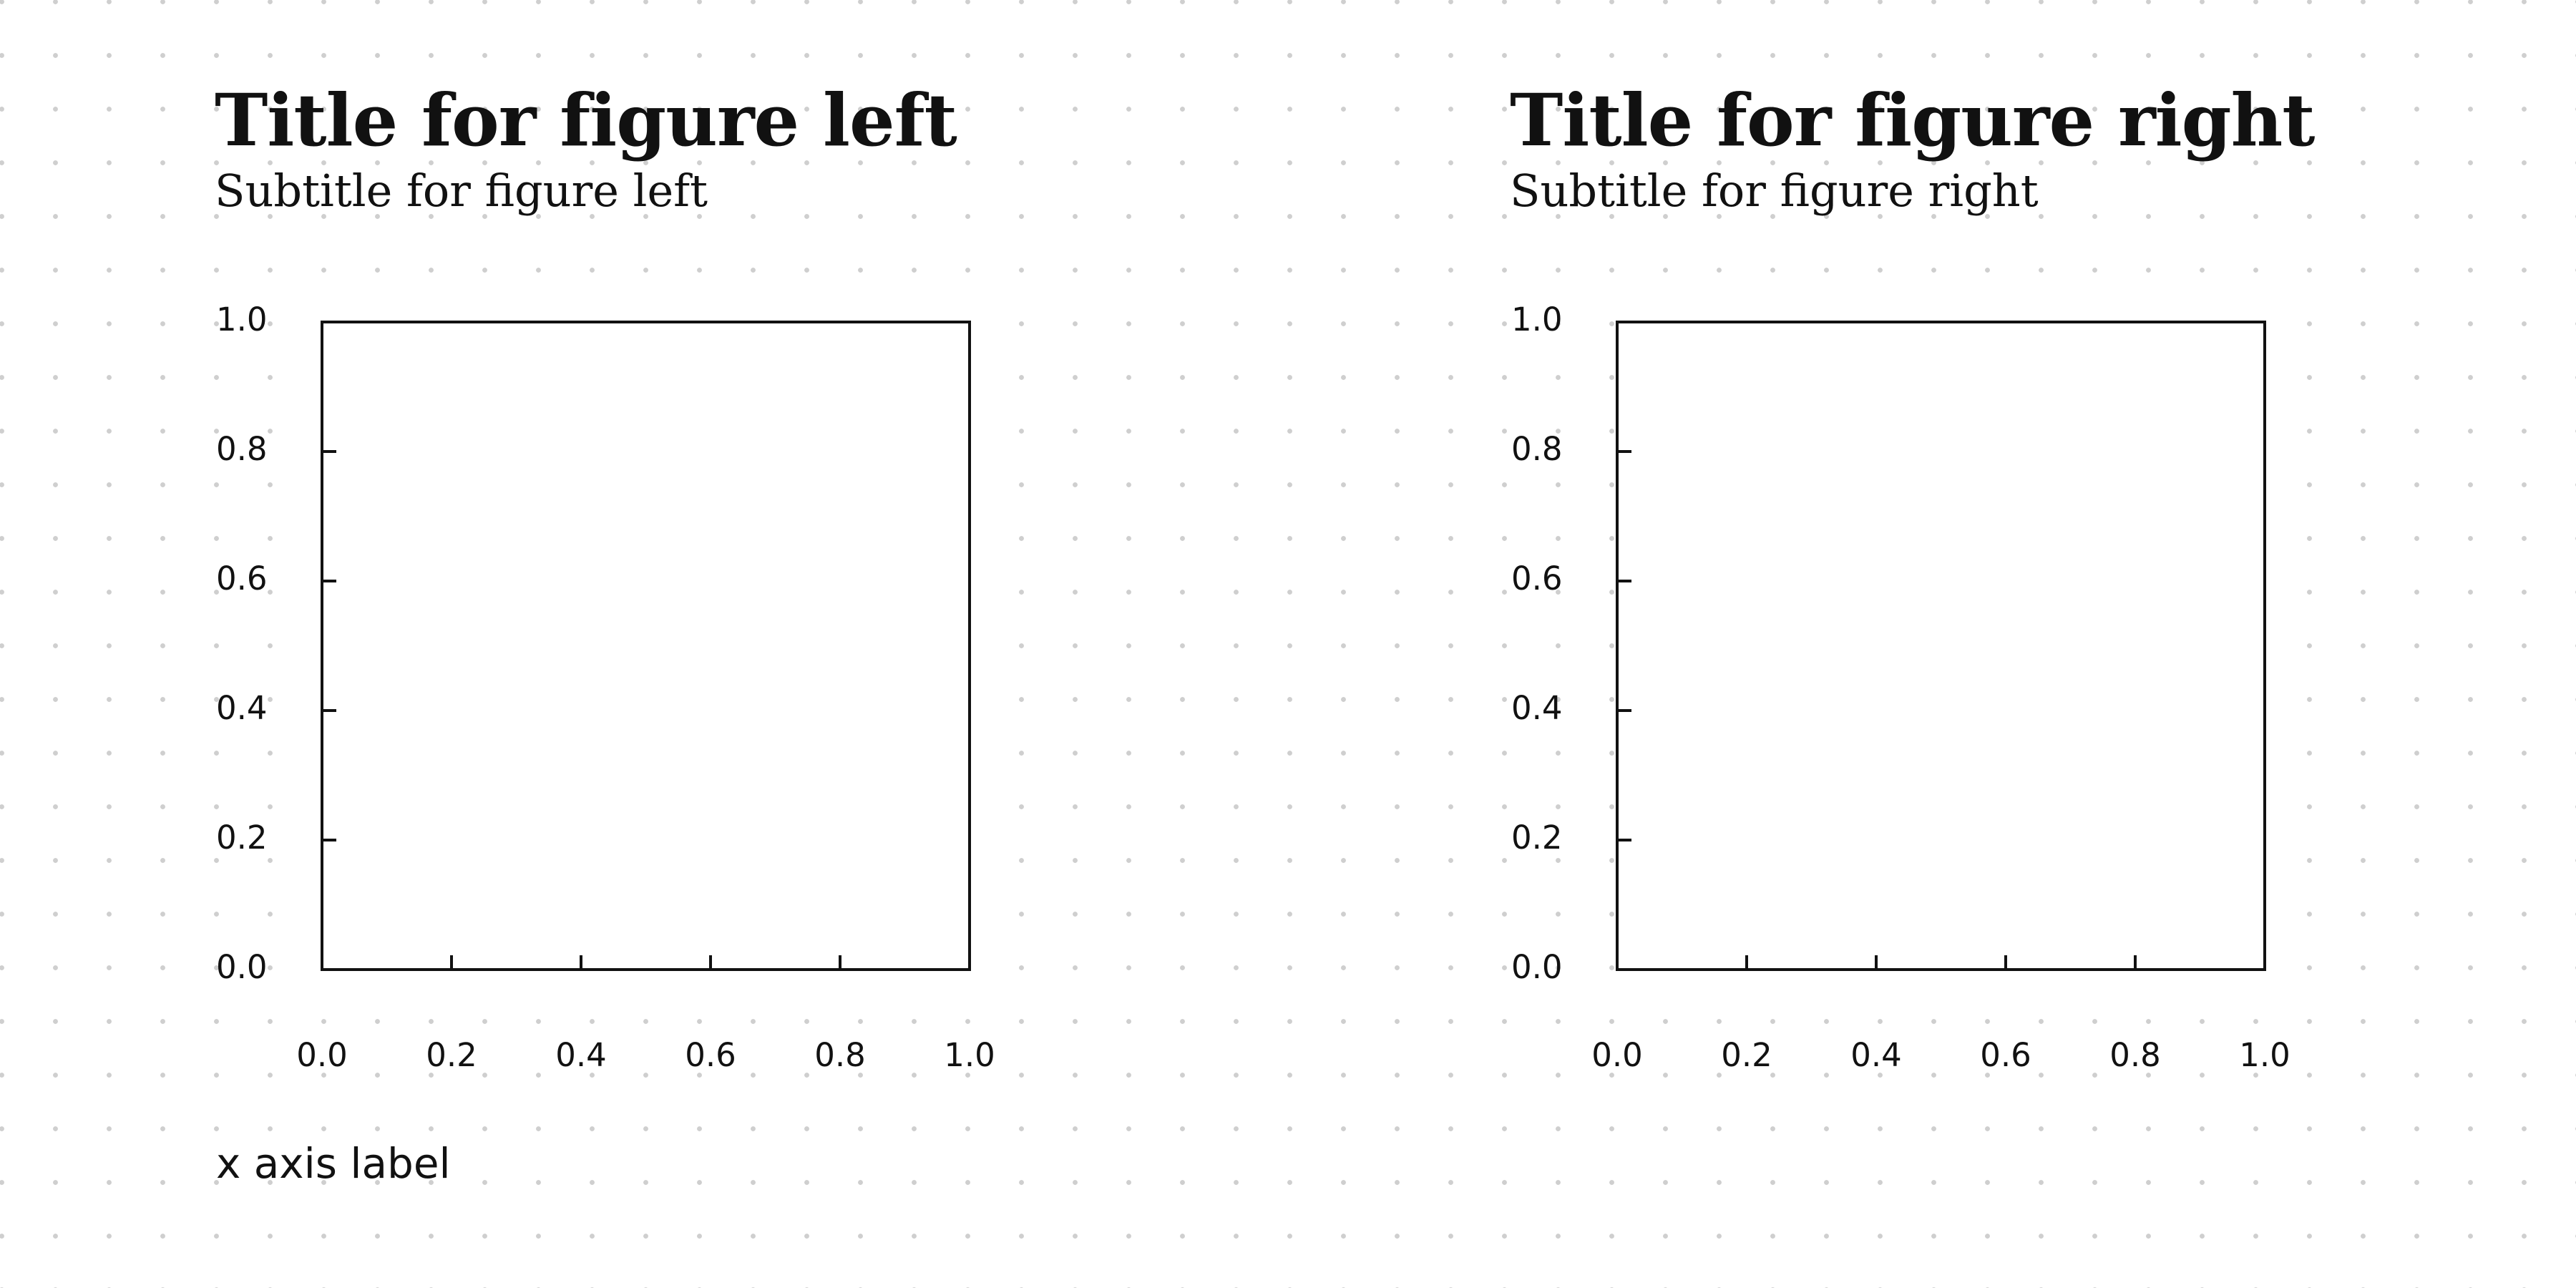 This screenshot has height=1288, width=2576. I want to click on figure-title: Title for figure right, so click(1912, 120).